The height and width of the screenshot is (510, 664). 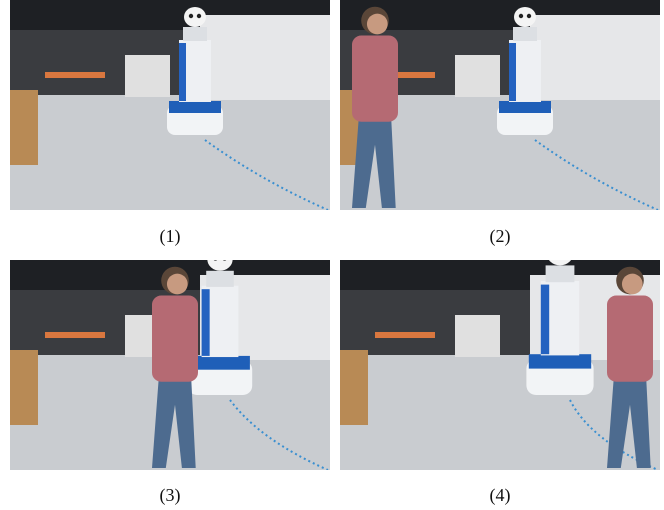 What do you see at coordinates (170, 495) in the screenshot?
I see `caption: (3)` at bounding box center [170, 495].